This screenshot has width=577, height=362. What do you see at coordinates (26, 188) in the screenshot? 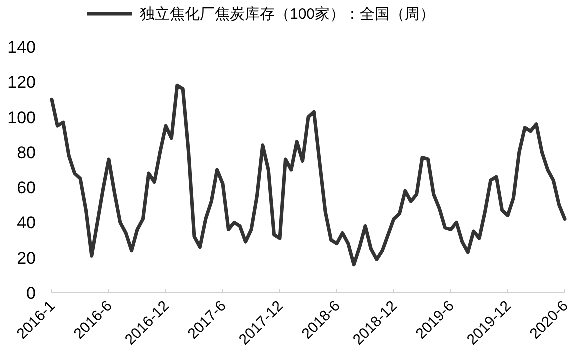
I see `y-tick-label: 60` at bounding box center [26, 188].